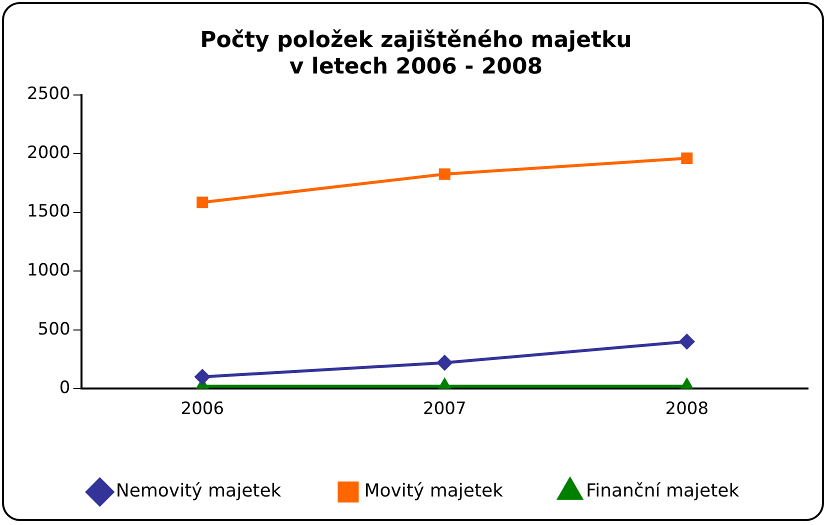 The width and height of the screenshot is (826, 525). I want to click on y-tick-label: 2500, so click(48, 94).